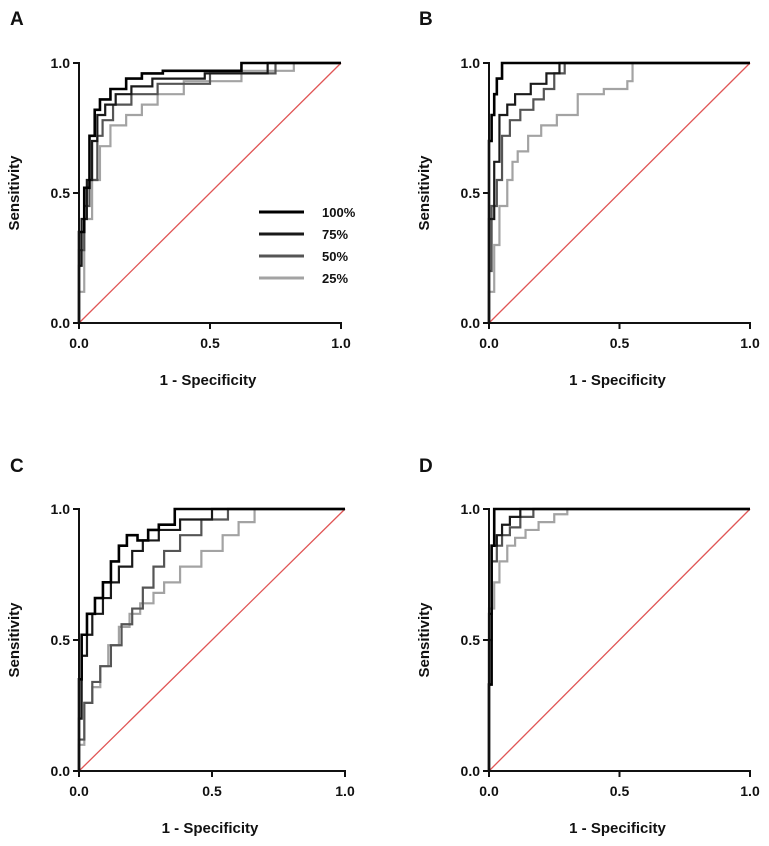 This screenshot has height=846, width=769. Describe the element at coordinates (620, 791) in the screenshot. I see `panel-d-x-tick-label: 0.5` at that location.